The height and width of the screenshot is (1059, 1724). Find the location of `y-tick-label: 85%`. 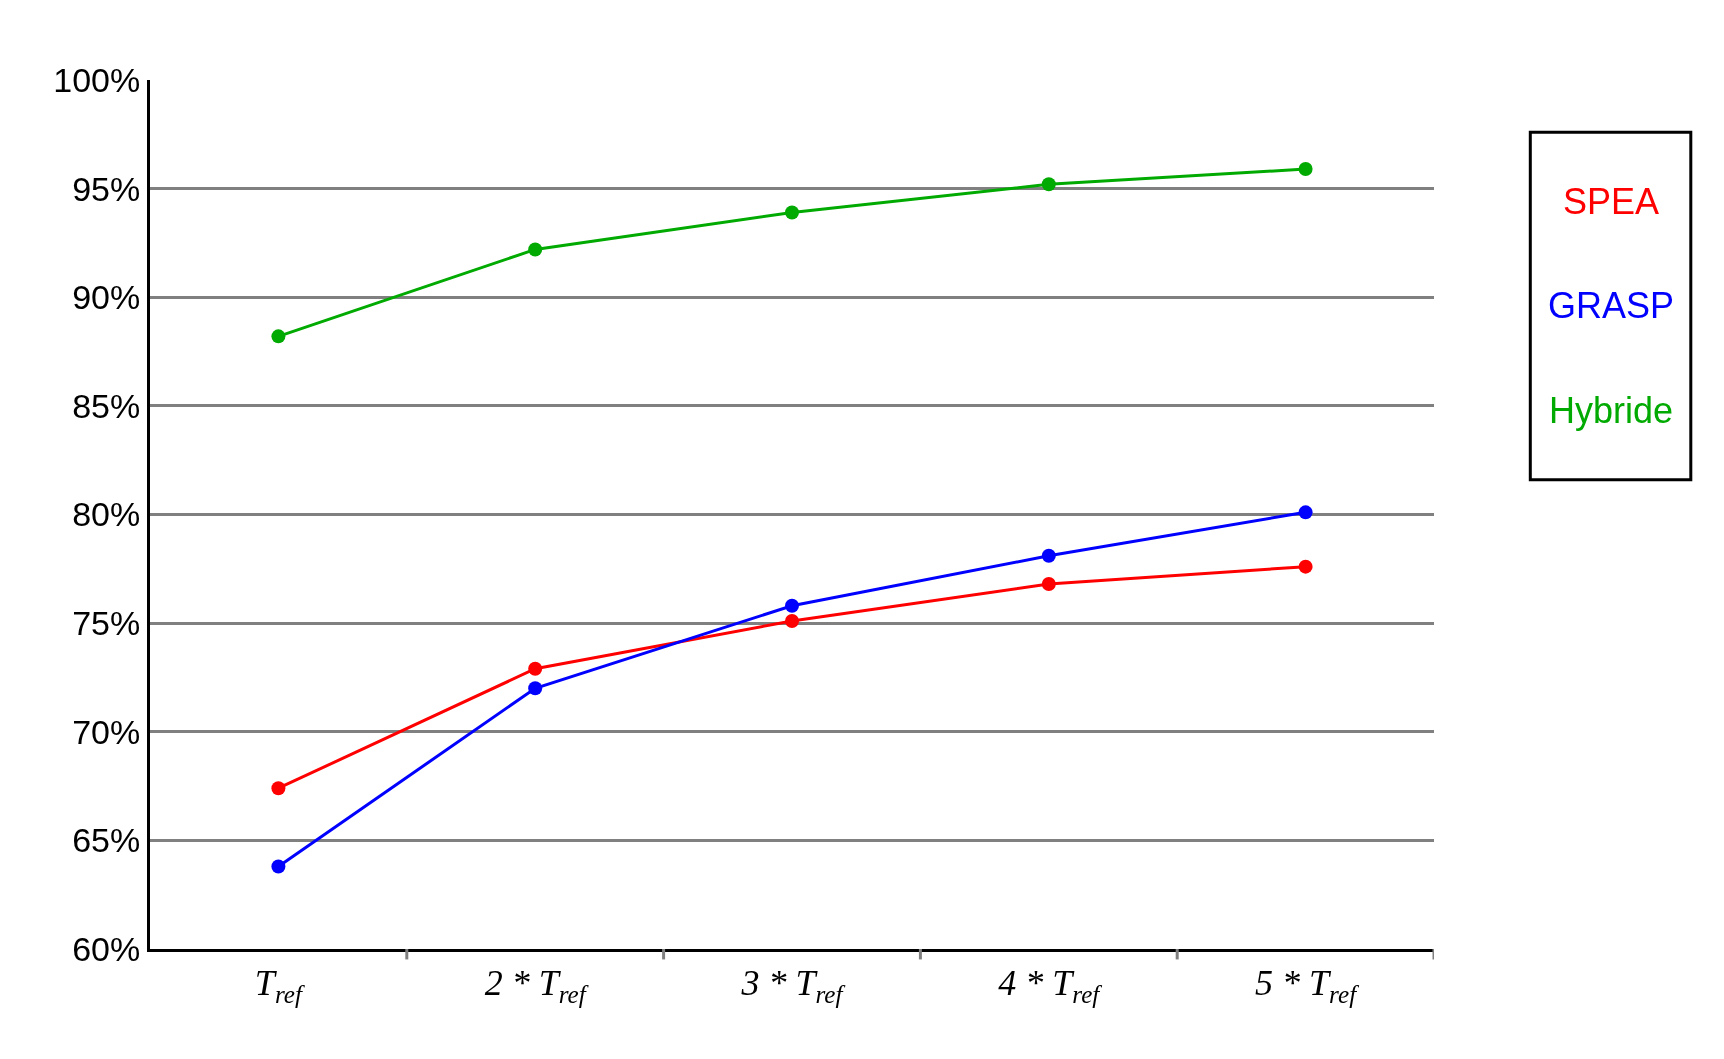

y-tick-label: 85% is located at coordinates (106, 405).